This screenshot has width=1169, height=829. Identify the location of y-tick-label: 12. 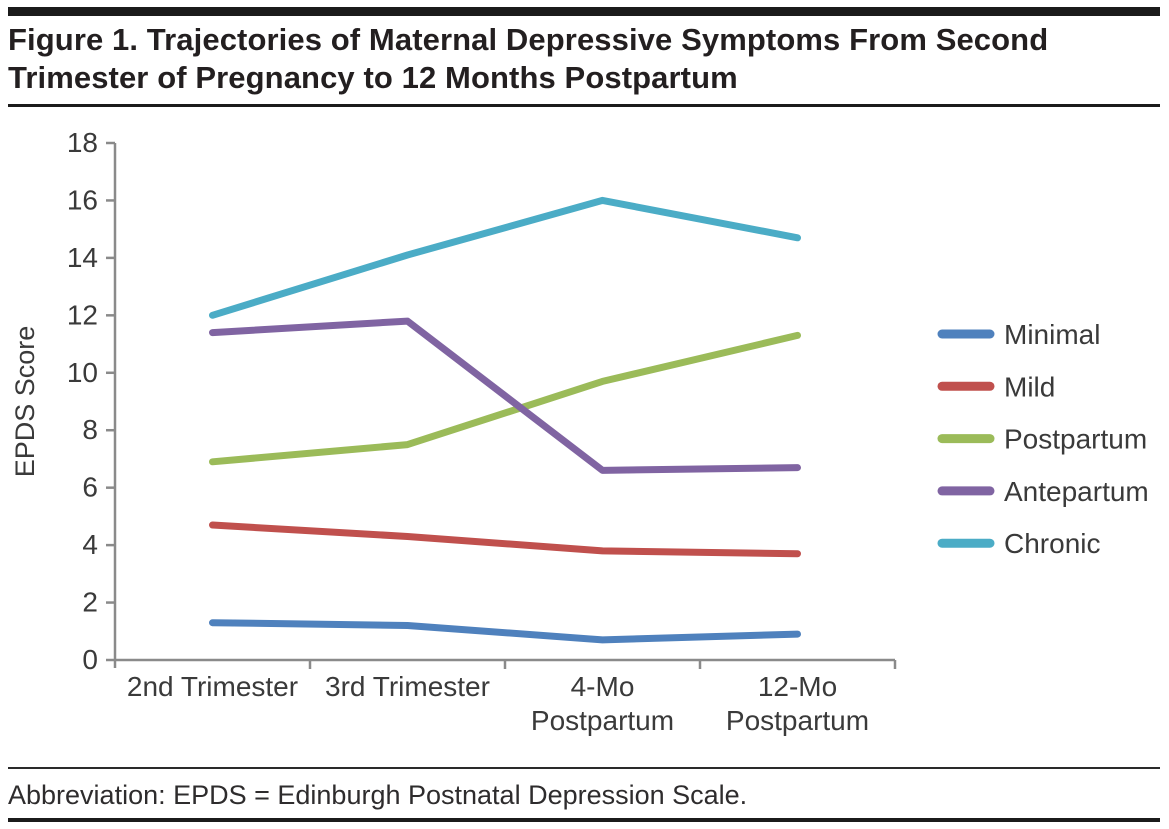
(82, 314).